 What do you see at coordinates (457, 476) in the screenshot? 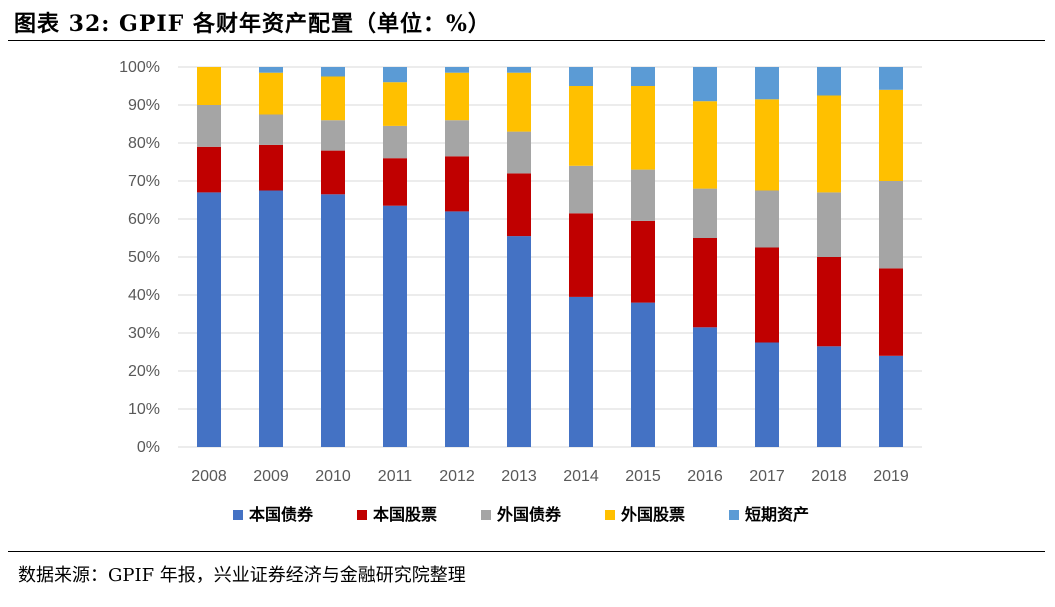
I see `x-tick-label: 2012` at bounding box center [457, 476].